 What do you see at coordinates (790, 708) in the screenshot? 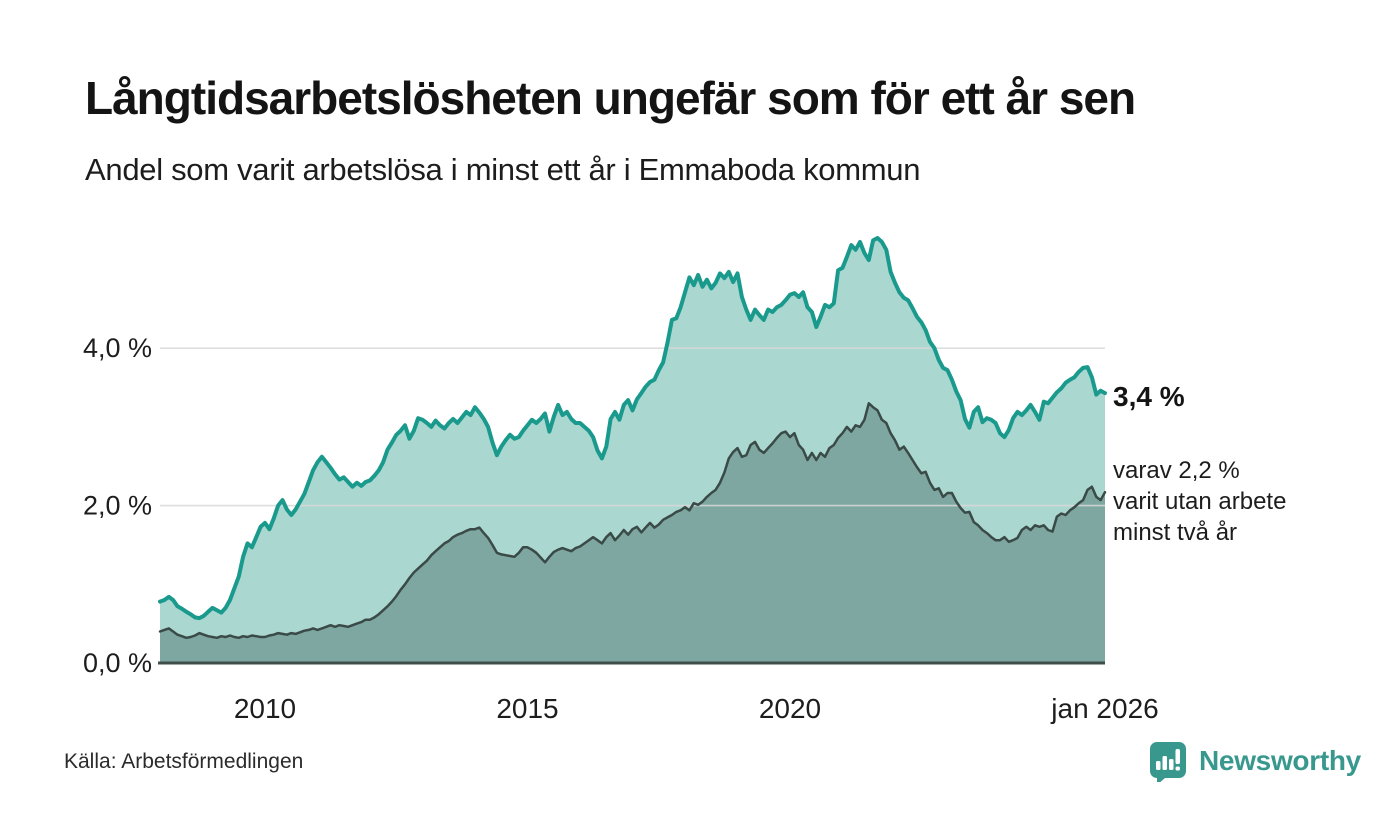
I see `x-tick-label-2020: 2020` at bounding box center [790, 708].